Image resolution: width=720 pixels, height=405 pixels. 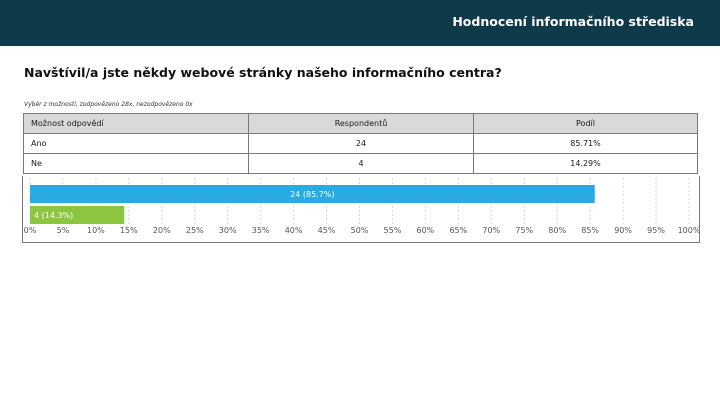 What do you see at coordinates (136, 143) in the screenshot?
I see `row-option: Ano` at bounding box center [136, 143].